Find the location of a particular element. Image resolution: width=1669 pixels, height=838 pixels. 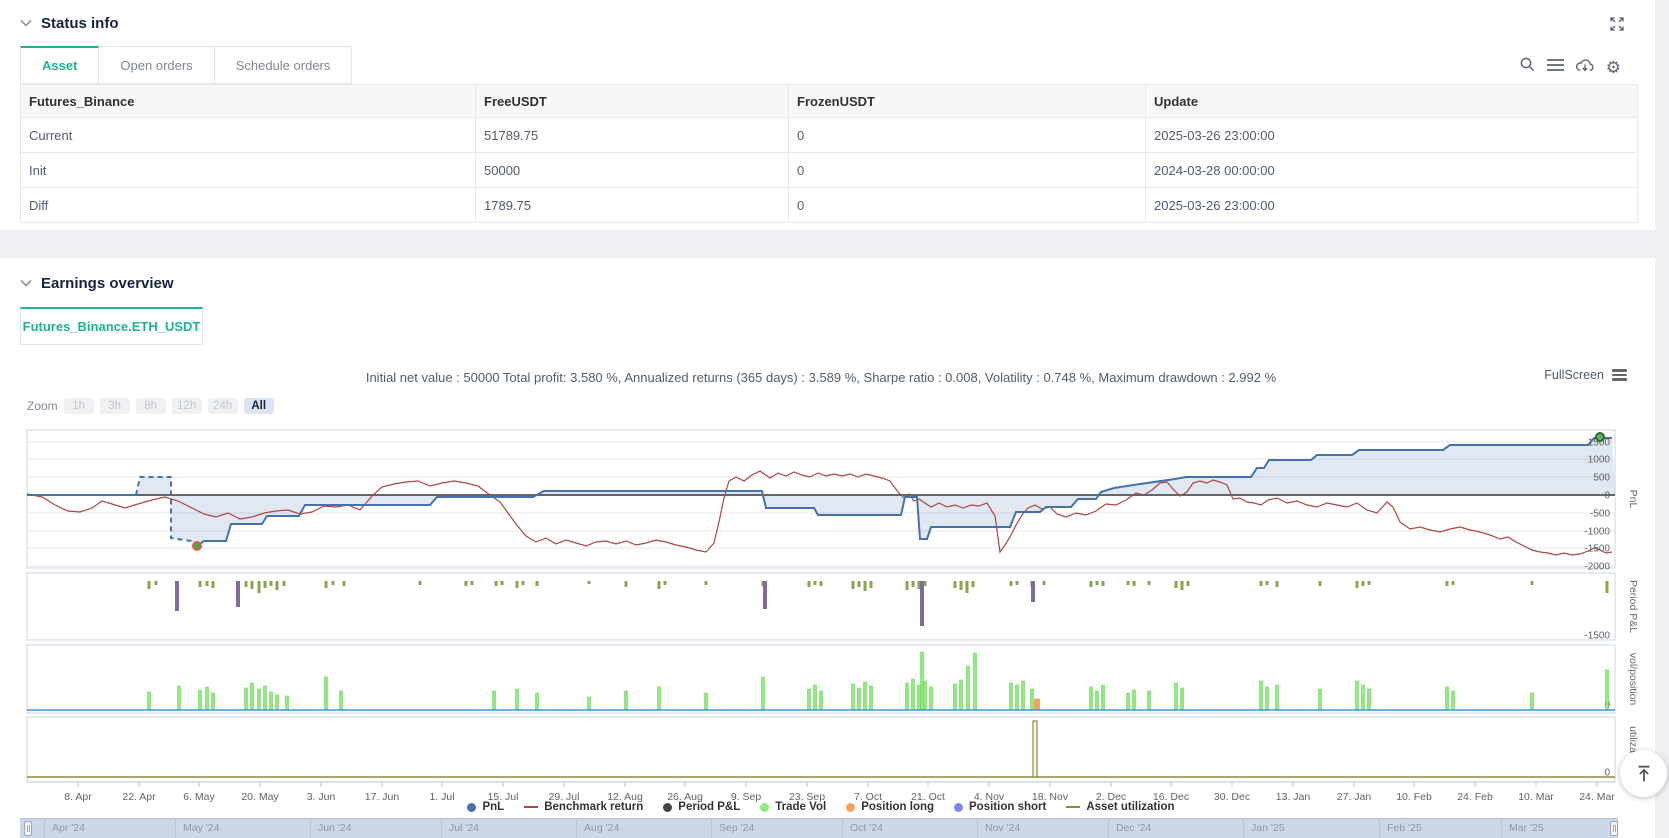

legend-item-position-long: Position long is located at coordinates (890, 807).